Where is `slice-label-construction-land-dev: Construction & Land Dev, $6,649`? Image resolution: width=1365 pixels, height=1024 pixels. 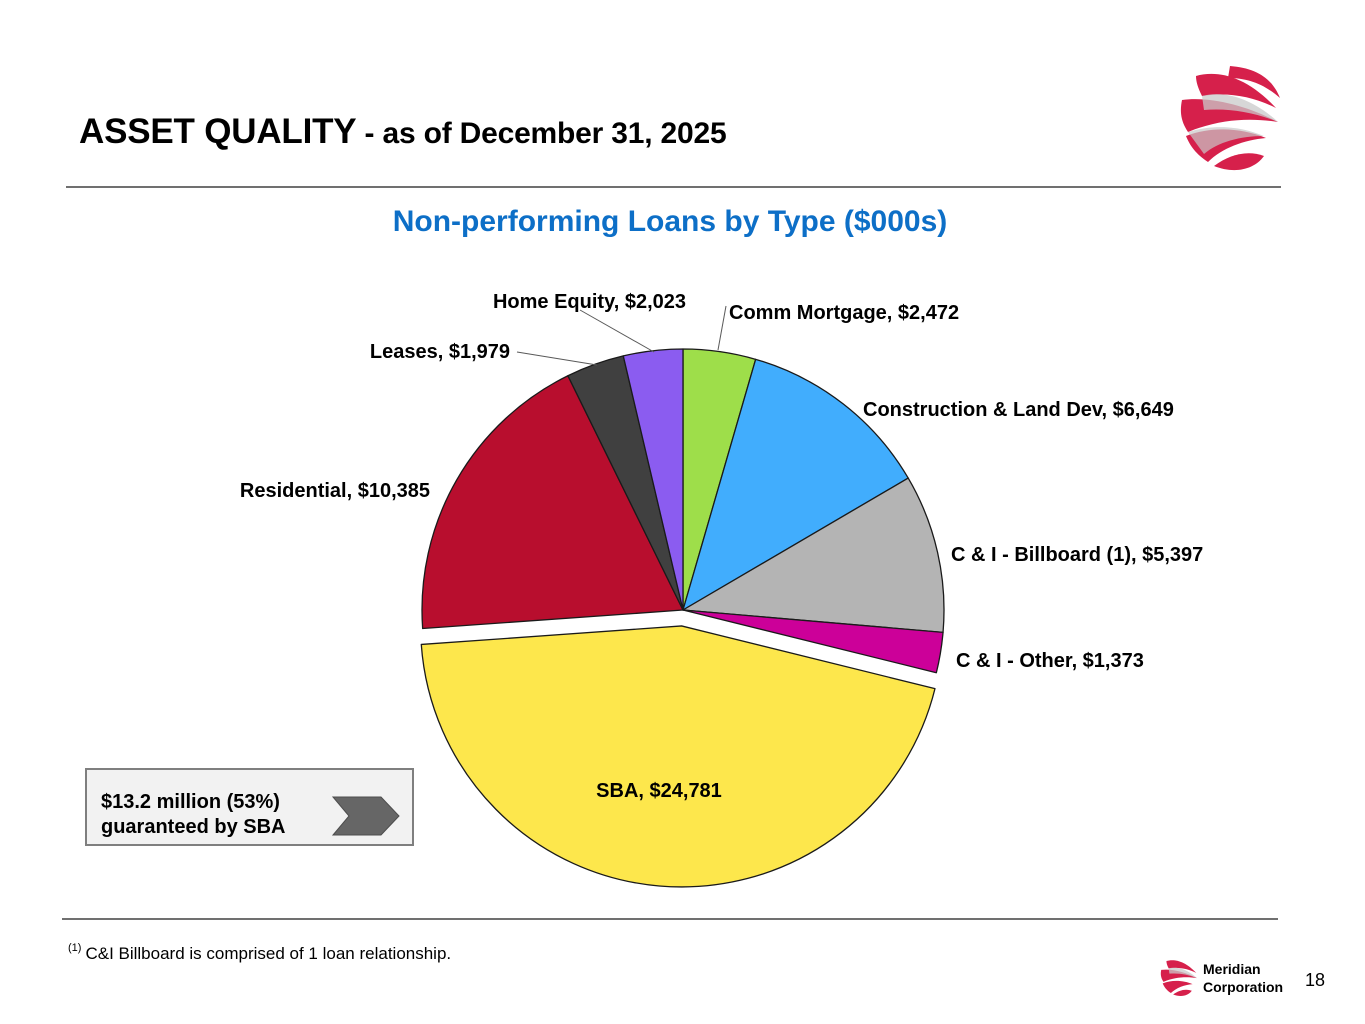
slice-label-construction-land-dev: Construction & Land Dev, $6,649 is located at coordinates (1018, 410).